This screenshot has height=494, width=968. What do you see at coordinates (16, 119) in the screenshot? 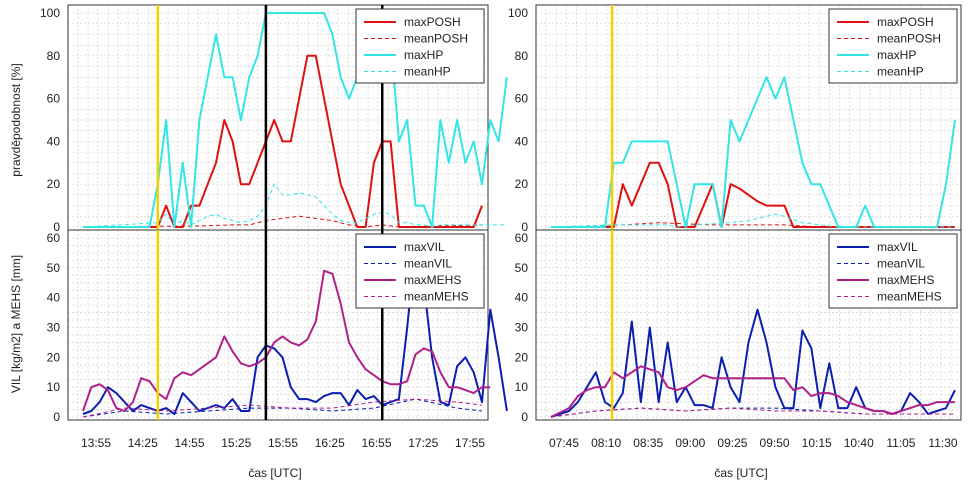
I see `y-axis-label-top: pravděpodobnost [%]` at bounding box center [16, 119].